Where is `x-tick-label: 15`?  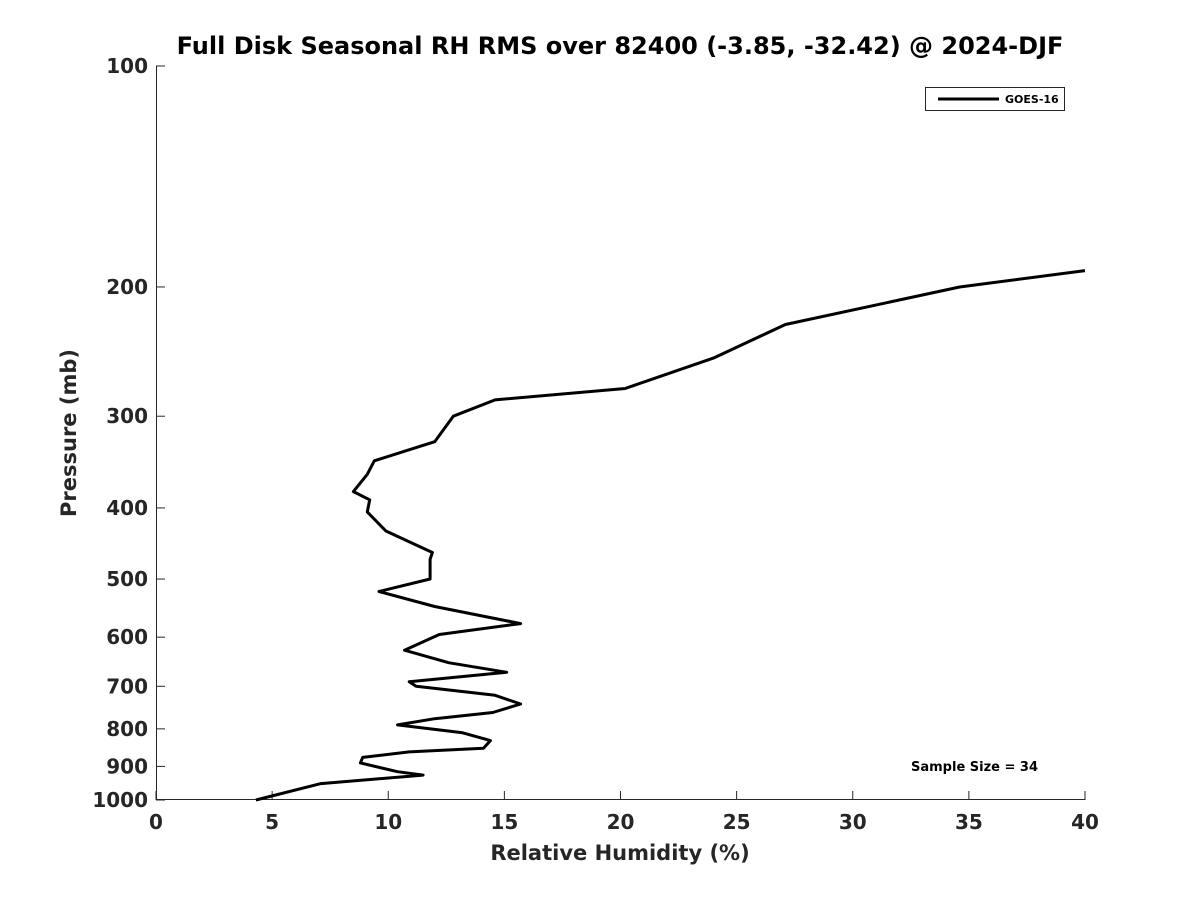
x-tick-label: 15 is located at coordinates (504, 822).